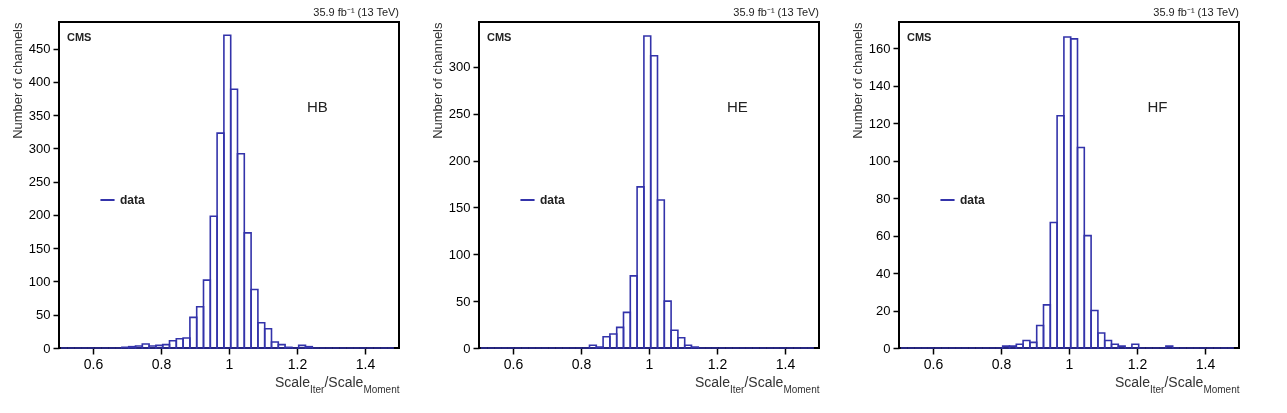 This screenshot has height=413, width=1287. What do you see at coordinates (39, 49) in the screenshot?
I see `y-tick-label: 450` at bounding box center [39, 49].